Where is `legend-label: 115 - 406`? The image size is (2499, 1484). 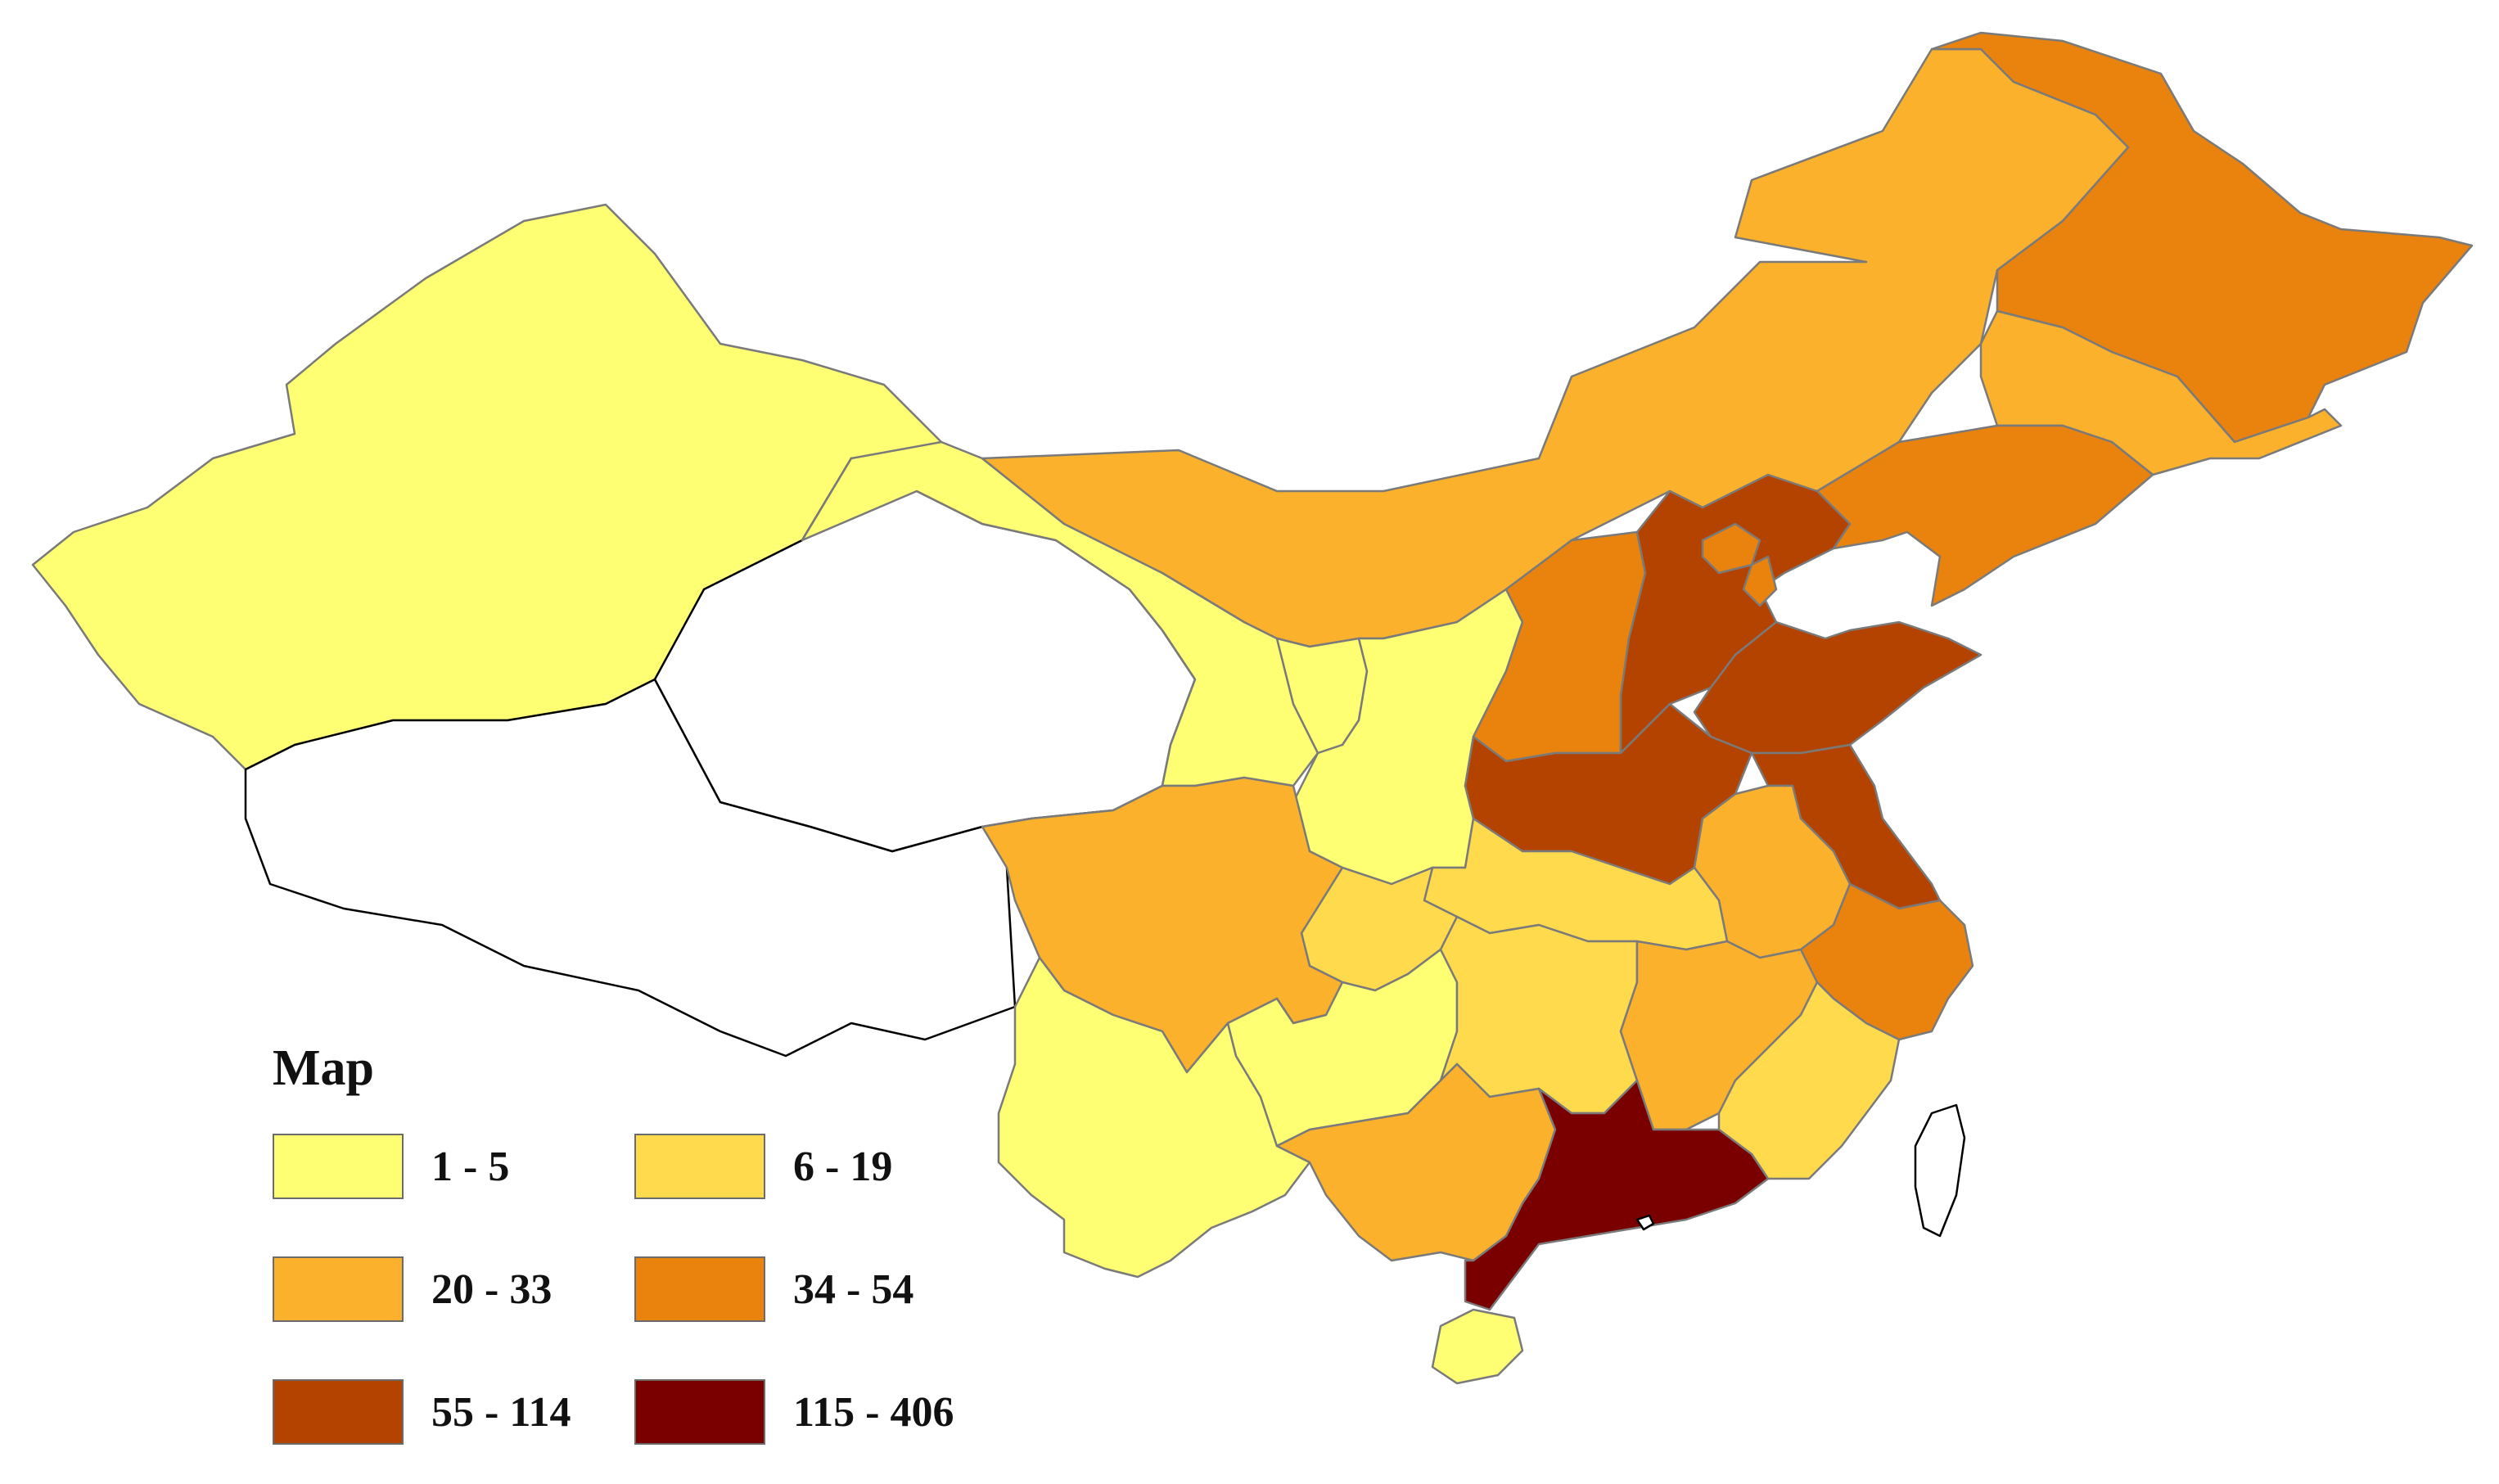 legend-label: 115 - 406 is located at coordinates (873, 1412).